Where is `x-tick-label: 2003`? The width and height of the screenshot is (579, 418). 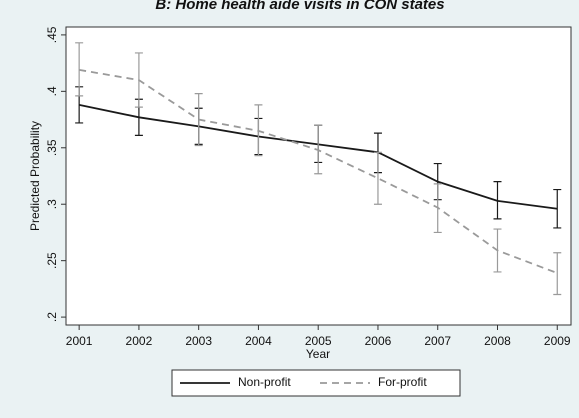 x-tick-label: 2003 is located at coordinates (198, 341).